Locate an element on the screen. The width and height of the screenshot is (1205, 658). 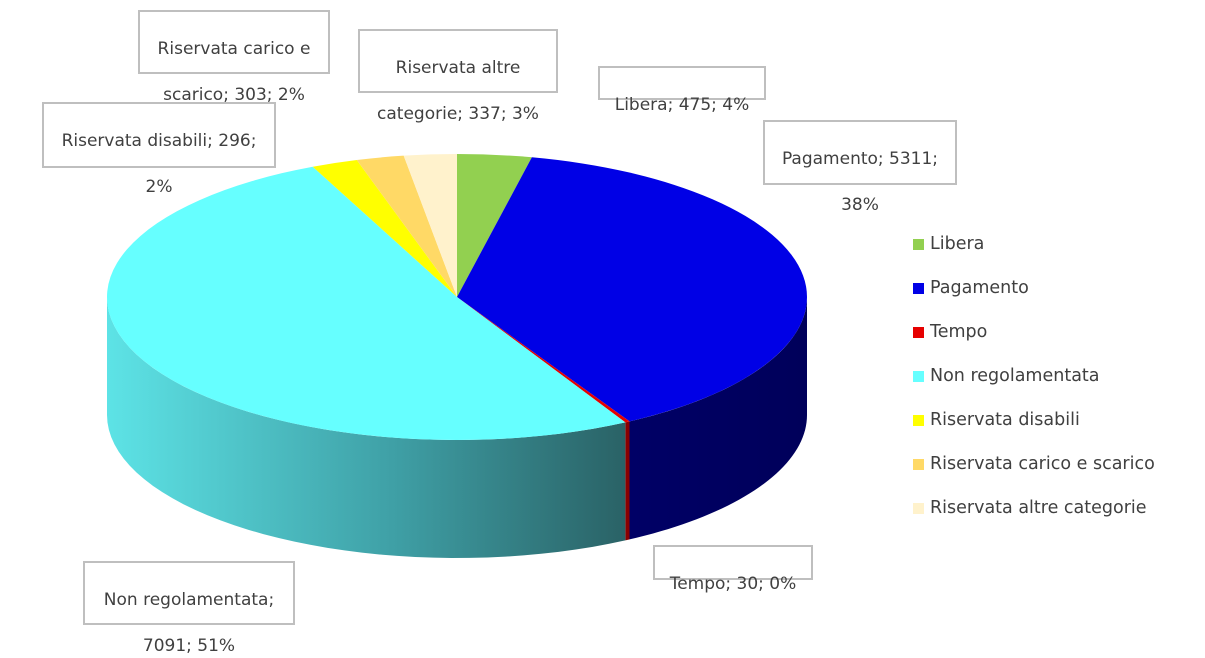
legend-item: Libera is located at coordinates (1034, 244).